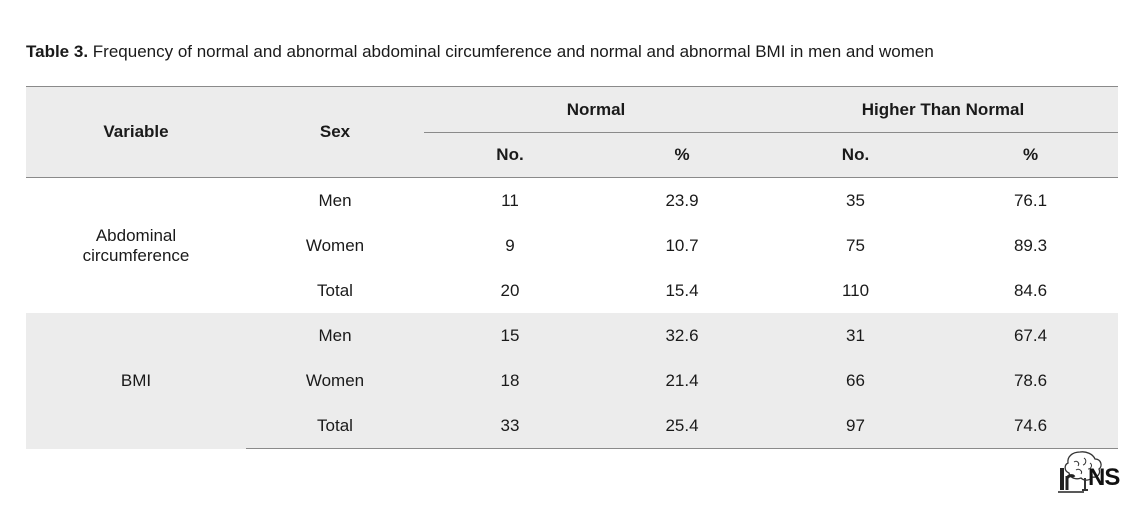 The height and width of the screenshot is (522, 1144). I want to click on normal-no-cell: 11, so click(510, 200).